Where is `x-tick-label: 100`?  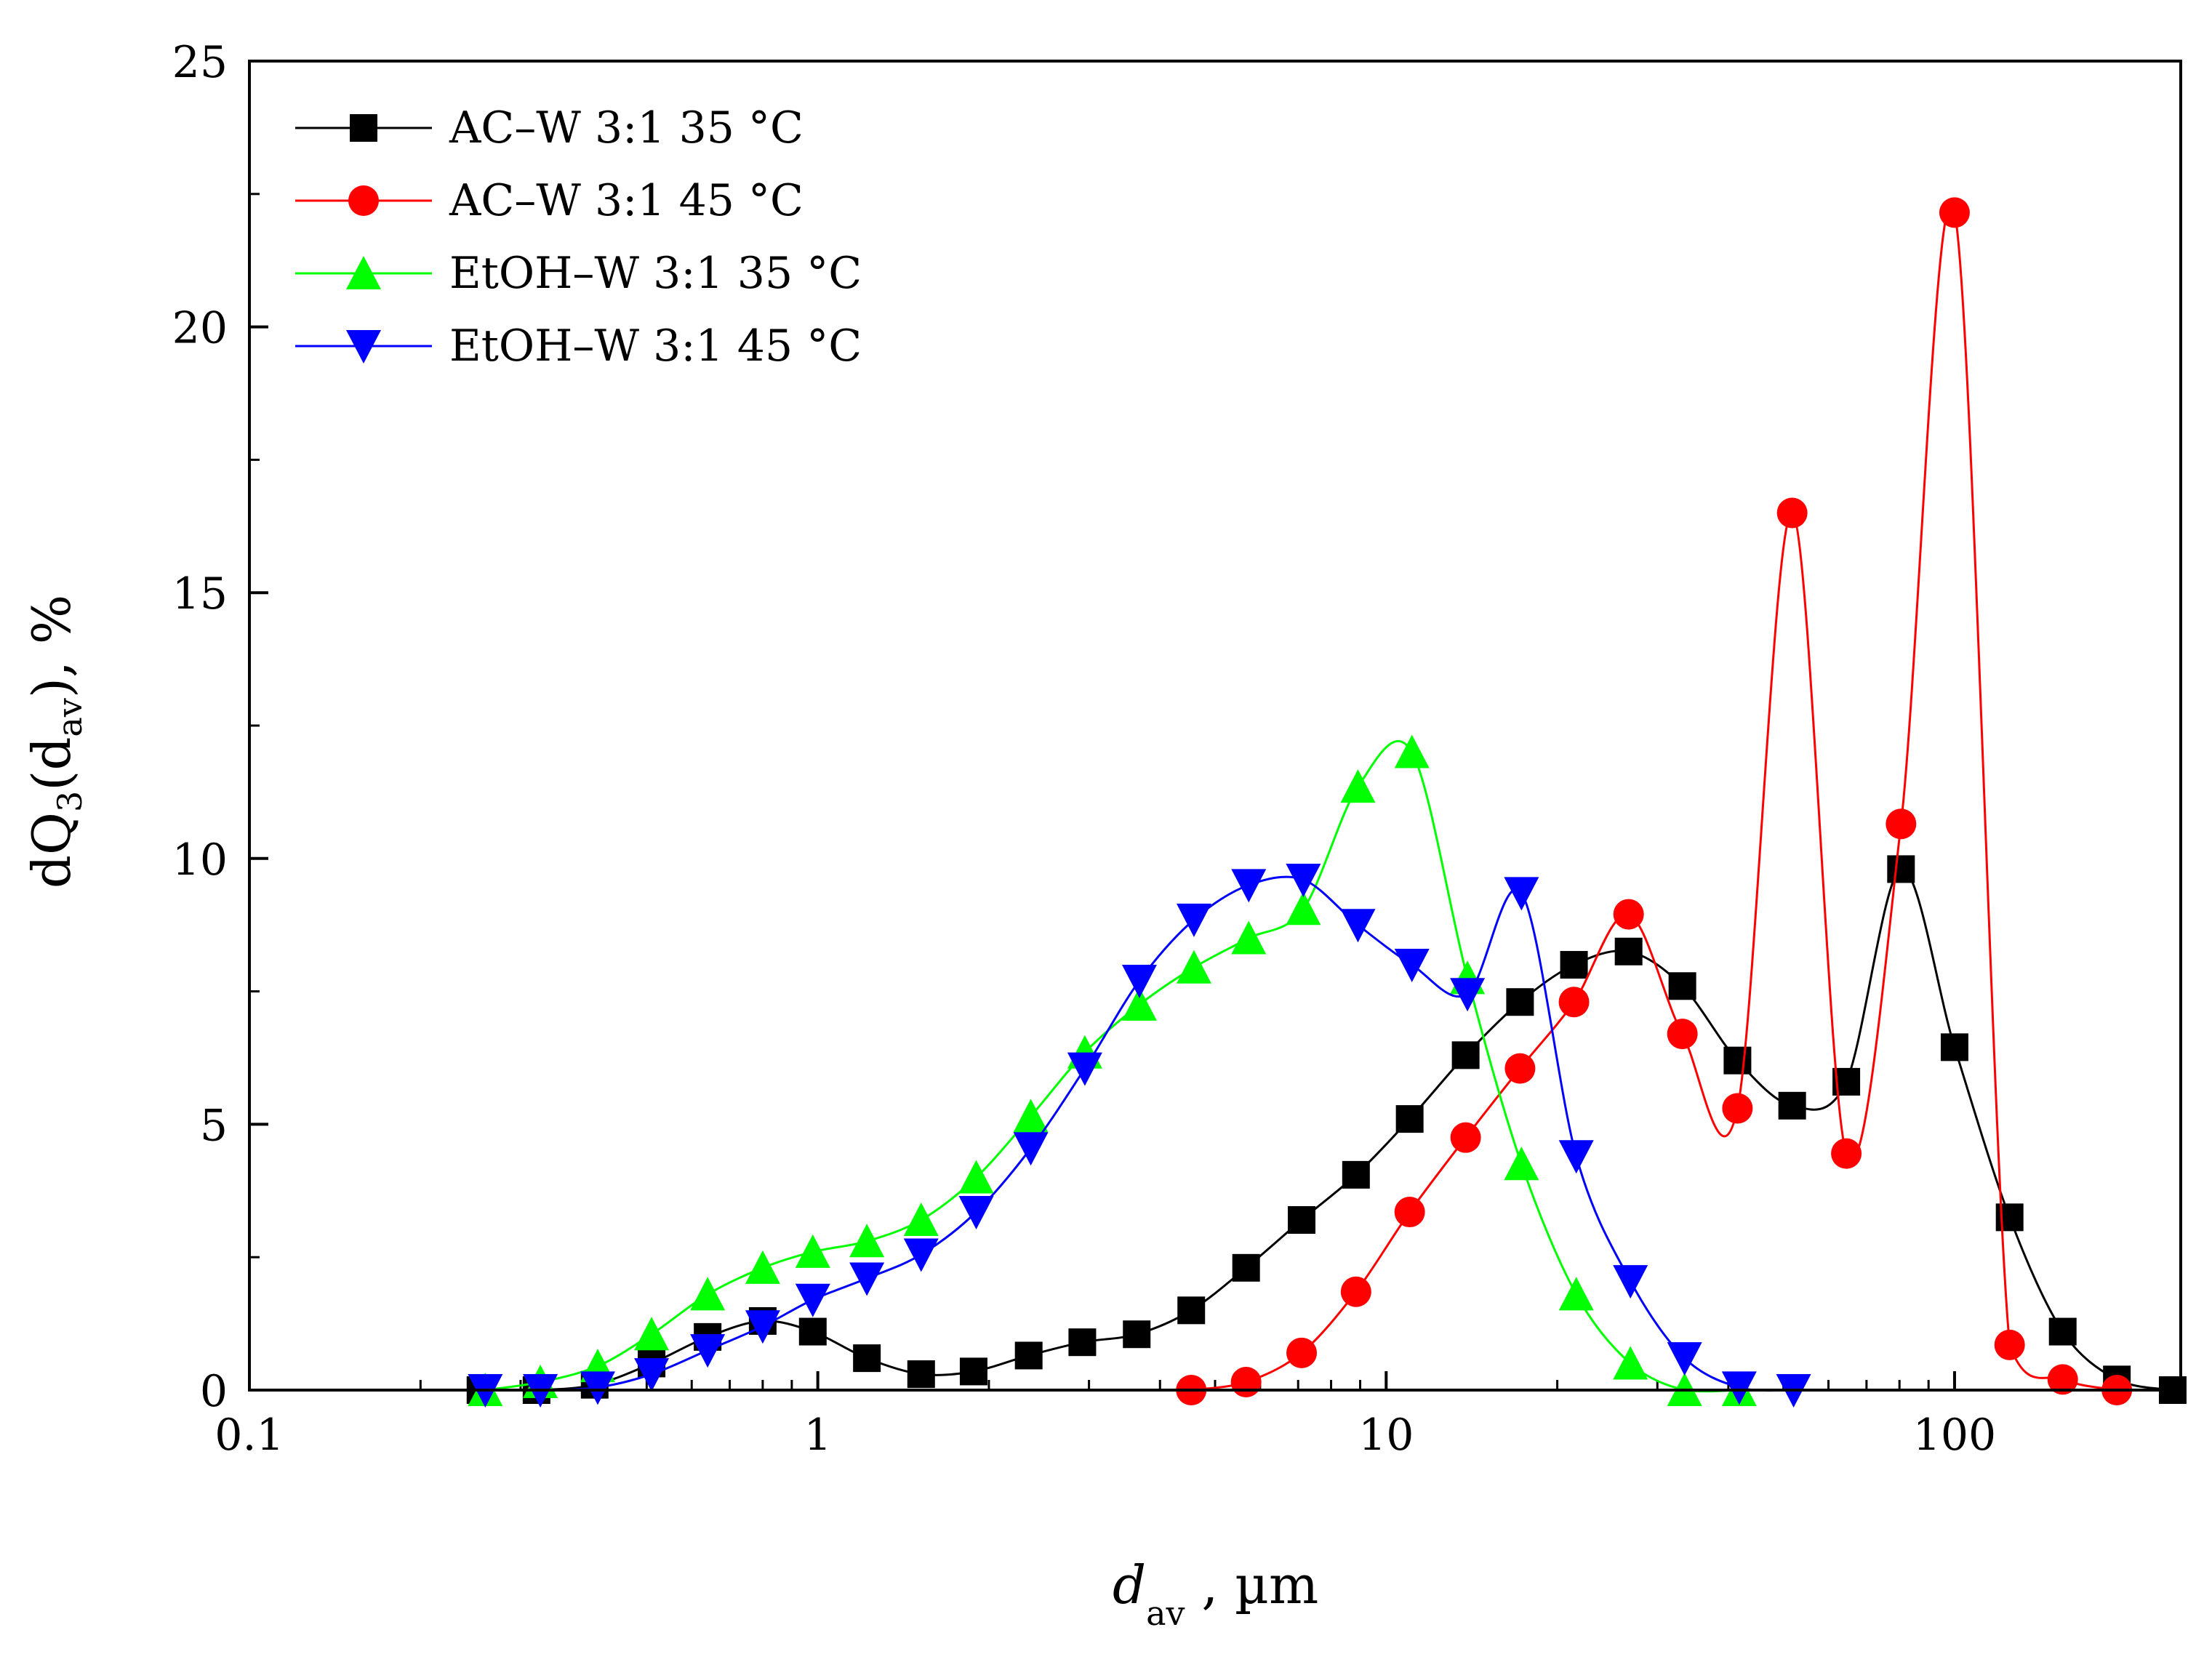 x-tick-label: 100 is located at coordinates (1955, 1435).